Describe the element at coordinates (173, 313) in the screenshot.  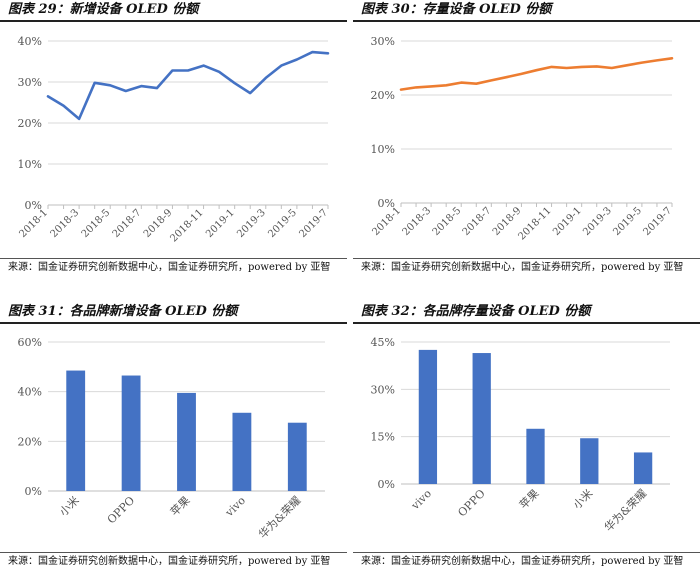
I see `chart-title-31: 图表 31：各品牌新增设备 OLED 份额` at that location.